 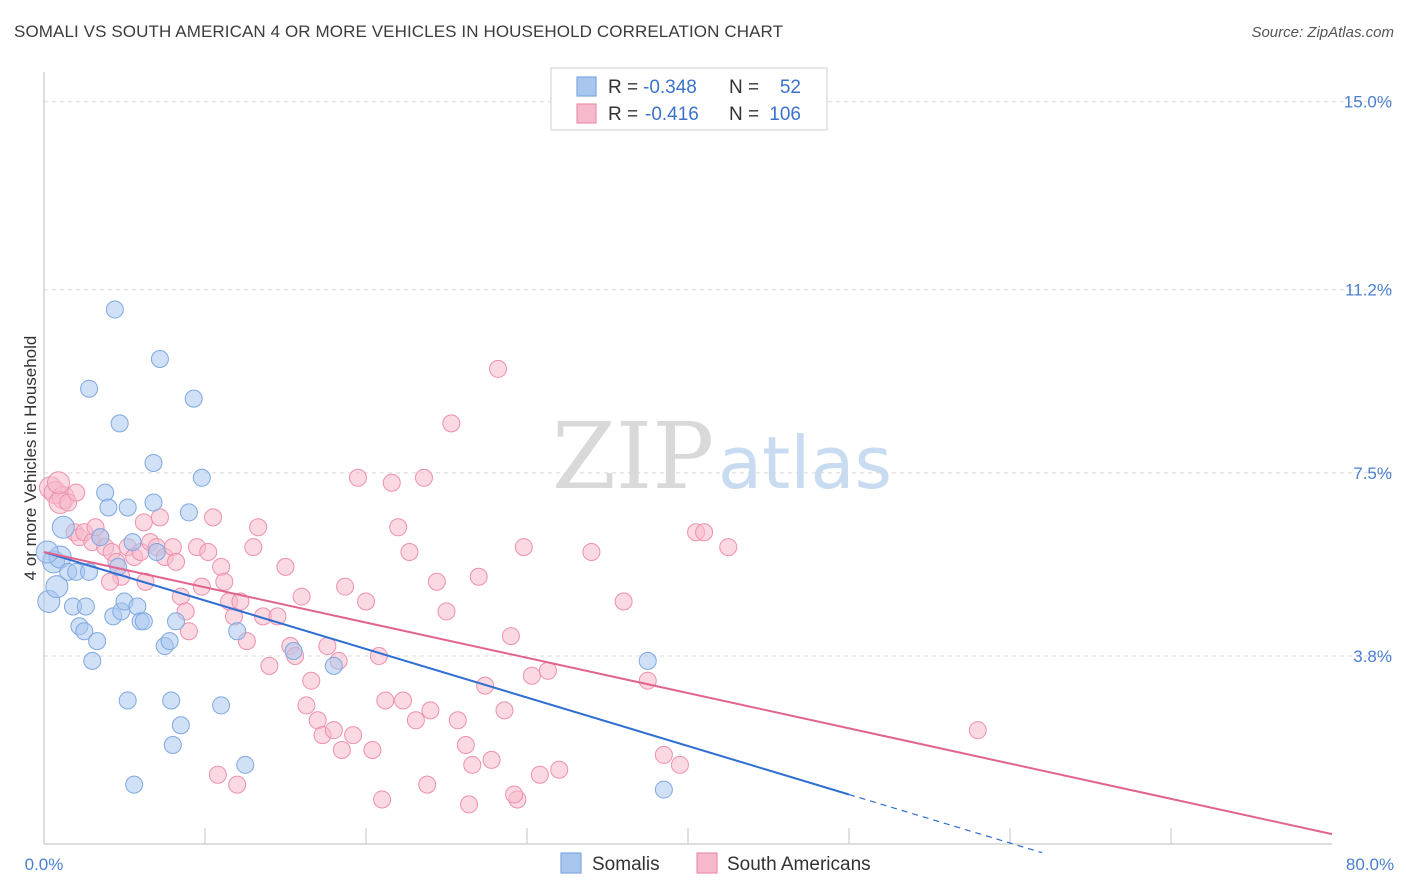 I want to click on x-axis-ticks, so click(x=688, y=836).